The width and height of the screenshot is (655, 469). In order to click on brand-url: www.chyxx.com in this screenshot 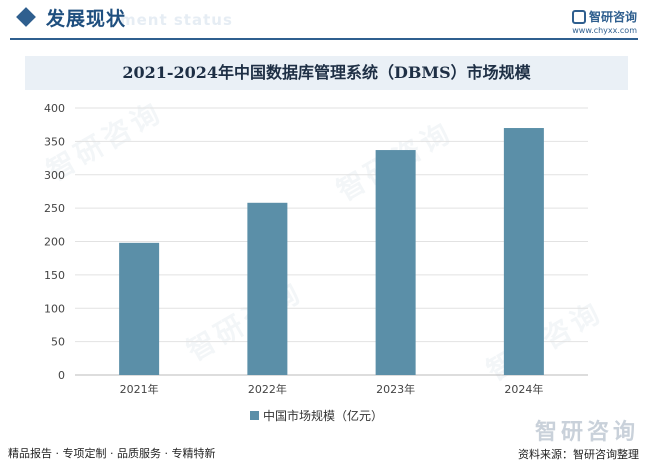, I will do `click(604, 30)`.